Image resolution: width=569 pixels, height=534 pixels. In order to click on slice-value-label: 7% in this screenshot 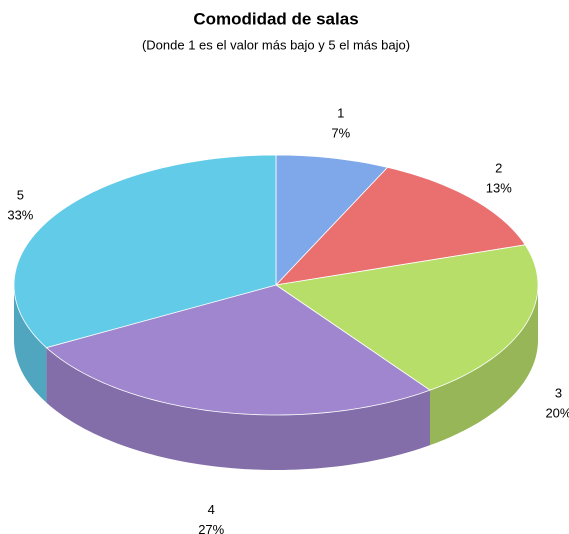, I will do `click(340, 133)`.